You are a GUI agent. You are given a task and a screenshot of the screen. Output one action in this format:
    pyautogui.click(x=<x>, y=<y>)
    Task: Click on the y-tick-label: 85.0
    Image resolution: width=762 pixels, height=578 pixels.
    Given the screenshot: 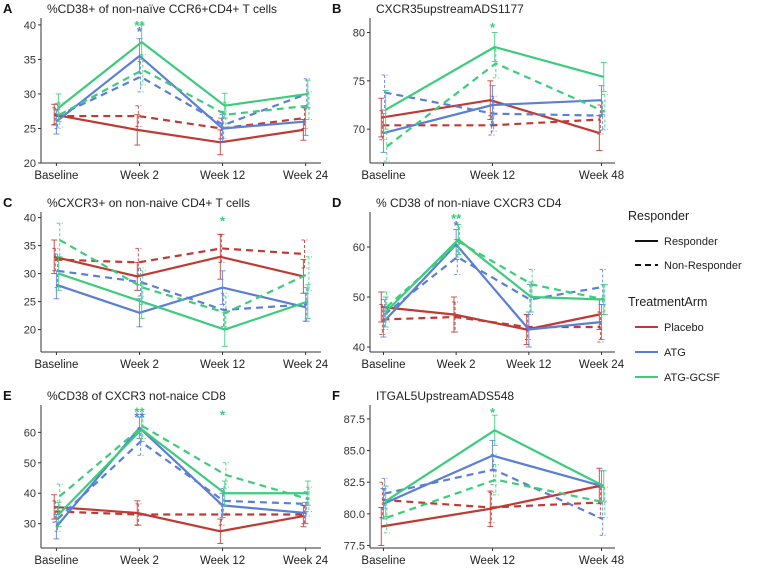 What is the action you would take?
    pyautogui.click(x=354, y=452)
    